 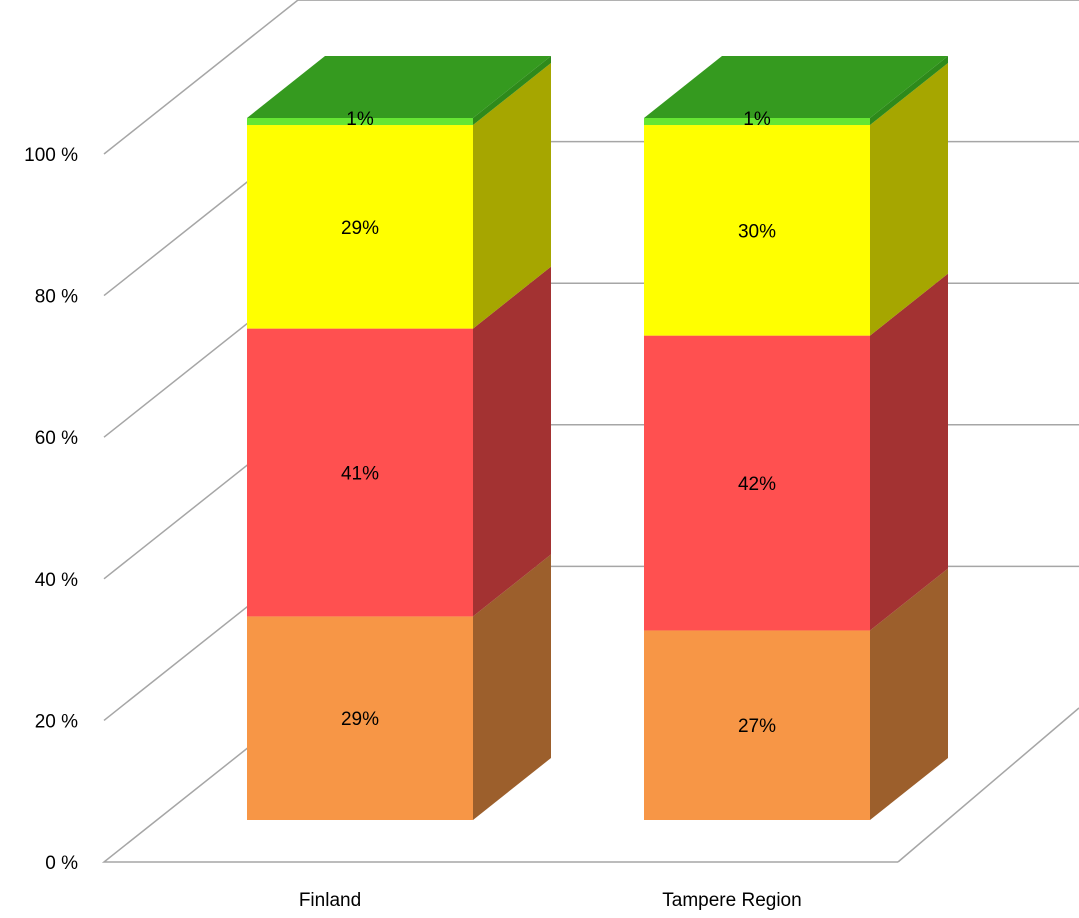 What do you see at coordinates (56, 721) in the screenshot?
I see `y-tick-label: 20 %` at bounding box center [56, 721].